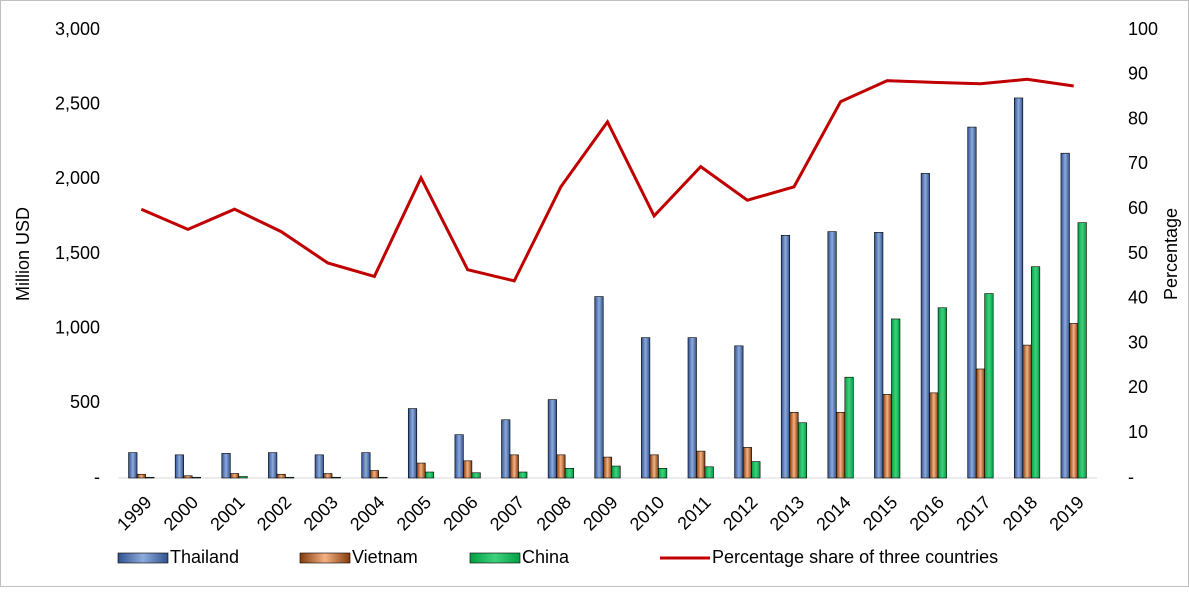 This screenshot has height=592, width=1189. I want to click on y2-tick-label: 40, so click(1138, 298).